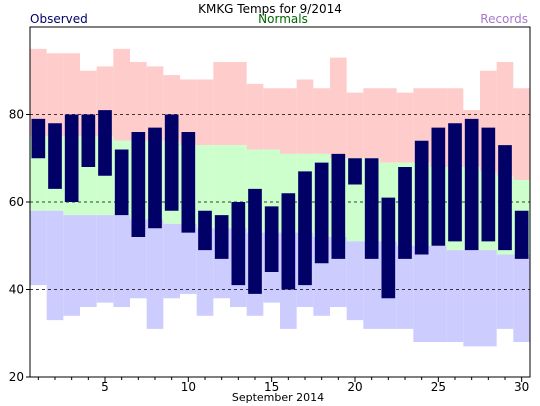  What do you see at coordinates (271, 387) in the screenshot?
I see `x-tick-label-15: 15` at bounding box center [271, 387].